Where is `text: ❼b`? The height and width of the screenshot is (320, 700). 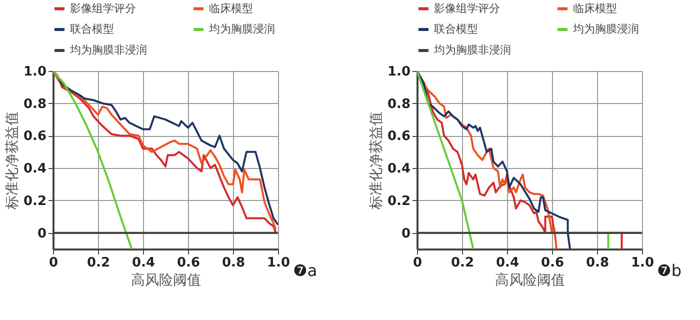
text: ❼b is located at coordinates (669, 270).